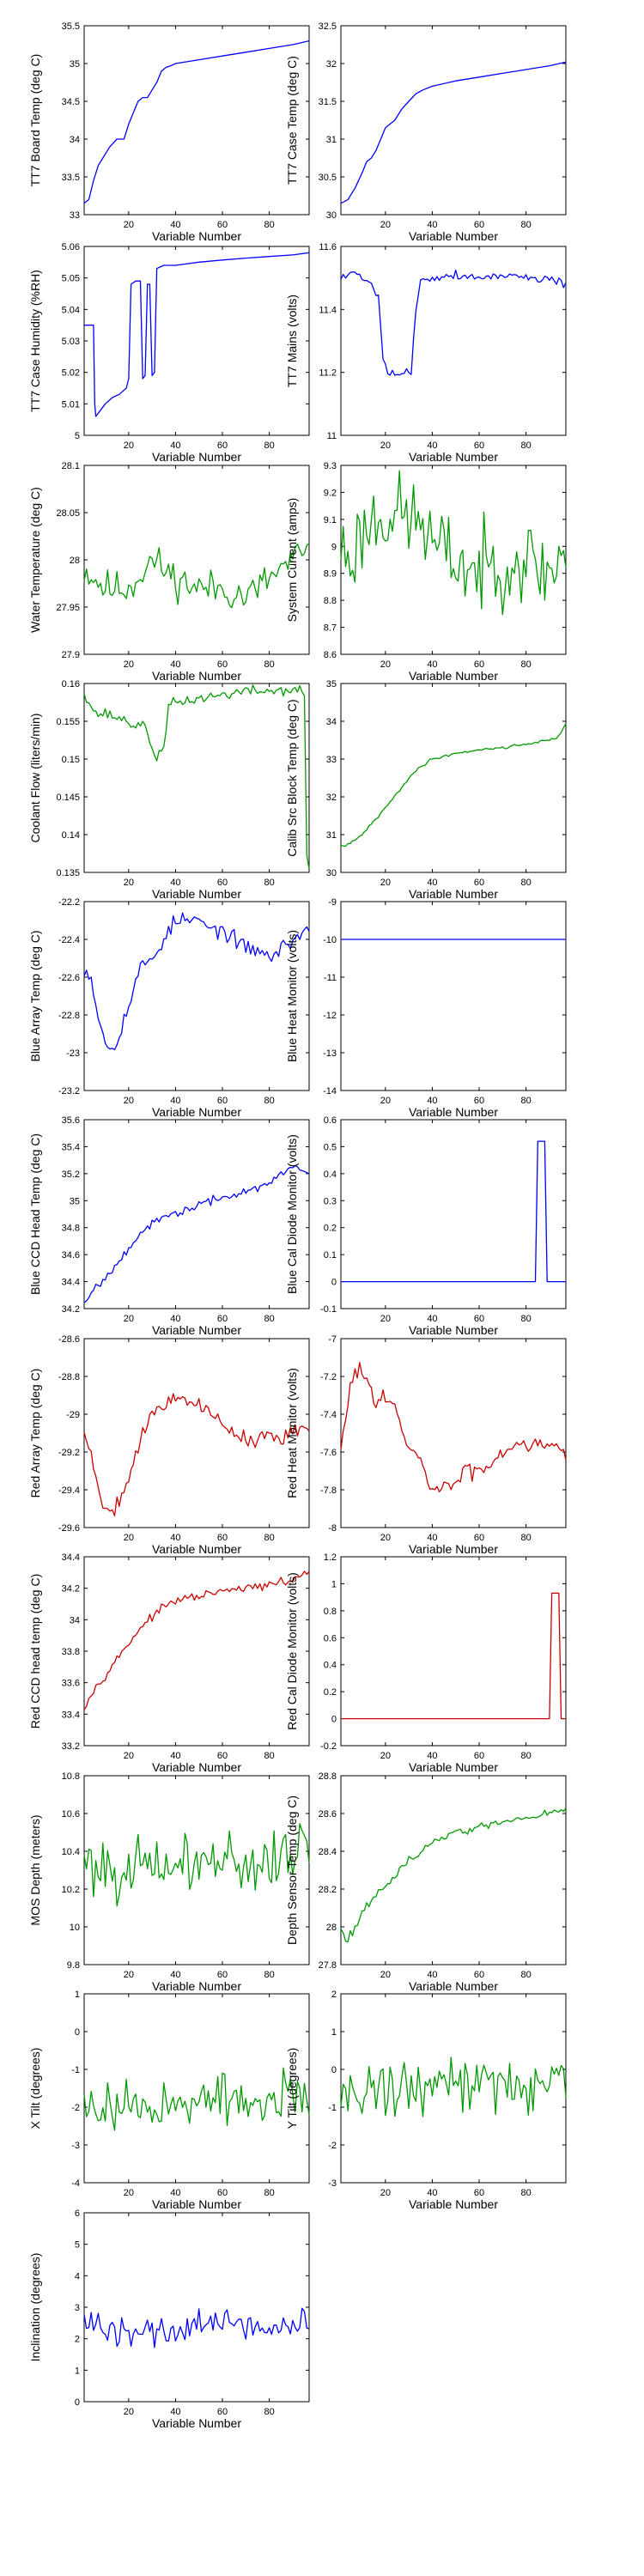  What do you see at coordinates (73, 1415) in the screenshot?
I see `y-tick-label: -29` at bounding box center [73, 1415].